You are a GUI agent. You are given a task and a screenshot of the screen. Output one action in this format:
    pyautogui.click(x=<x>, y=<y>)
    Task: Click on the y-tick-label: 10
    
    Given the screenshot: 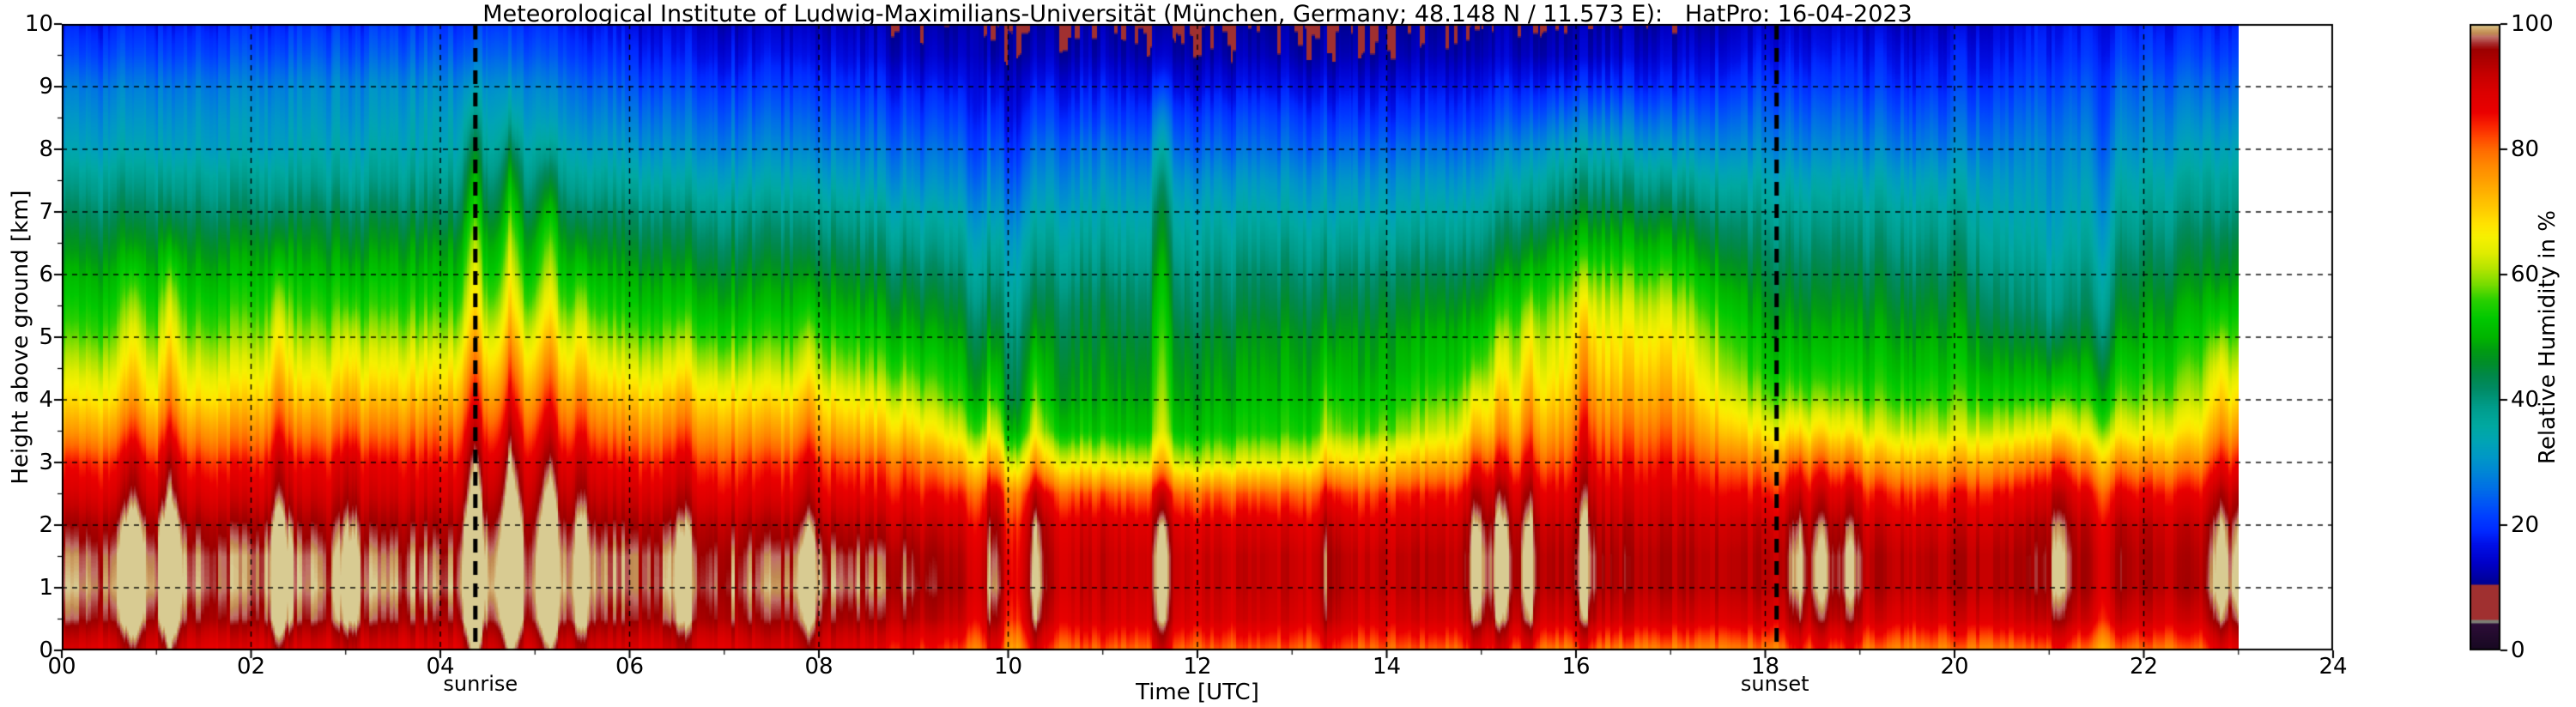 What is the action you would take?
    pyautogui.click(x=38, y=24)
    